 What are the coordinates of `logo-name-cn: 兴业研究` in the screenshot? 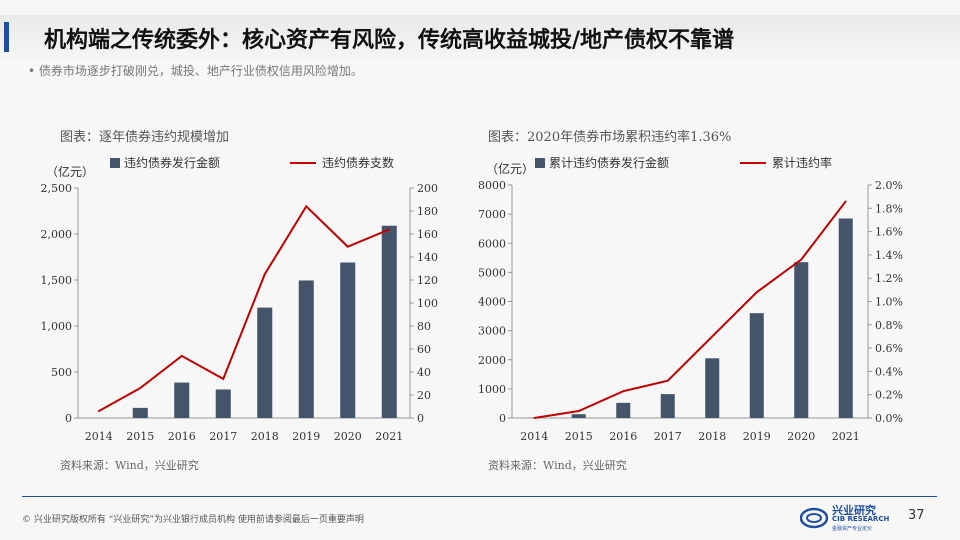 It's located at (854, 510).